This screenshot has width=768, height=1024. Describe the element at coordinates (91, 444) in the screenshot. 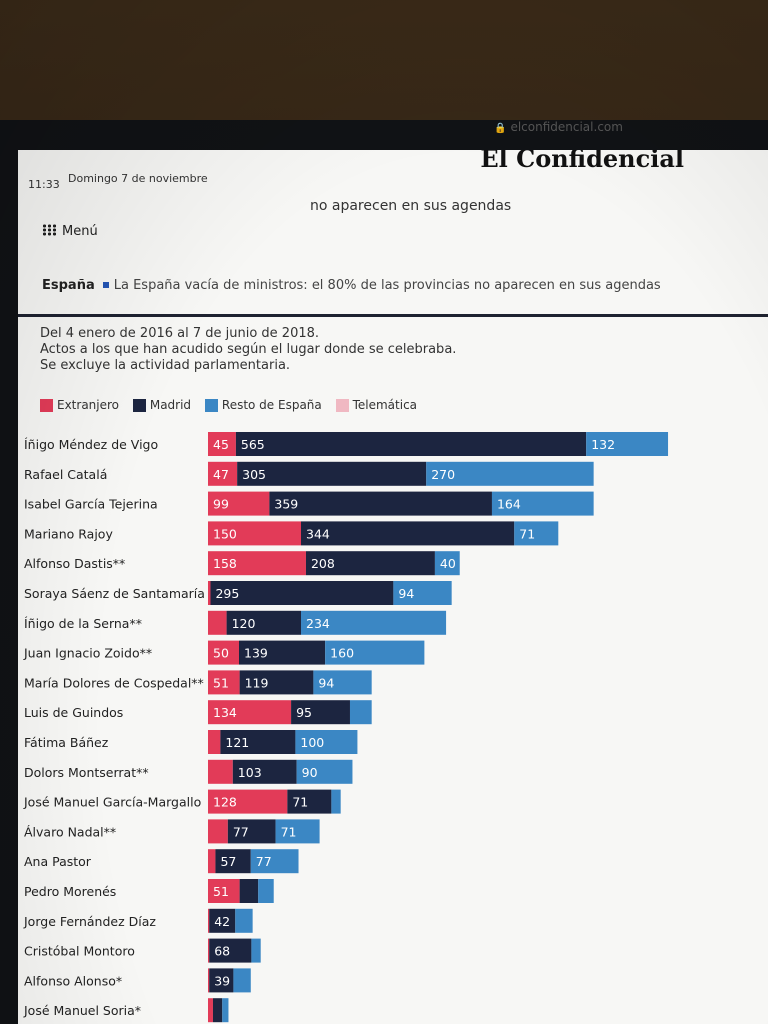

I see `category-label: Íñigo Méndez de Vigo` at that location.